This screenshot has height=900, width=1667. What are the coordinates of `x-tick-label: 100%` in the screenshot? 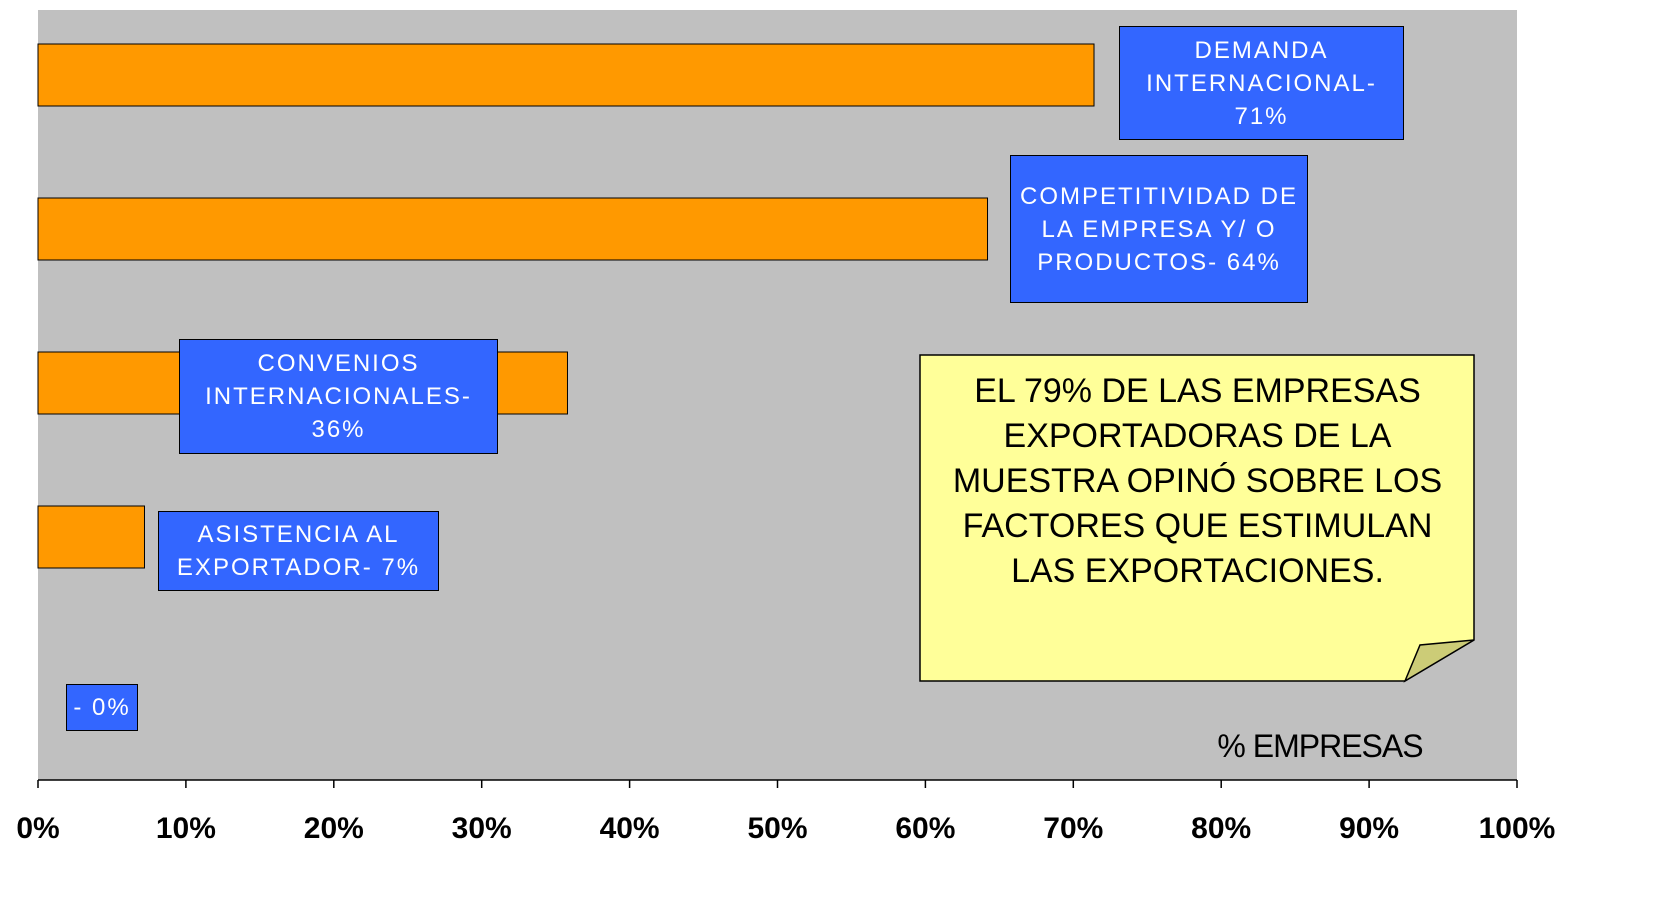 It's located at (1517, 828).